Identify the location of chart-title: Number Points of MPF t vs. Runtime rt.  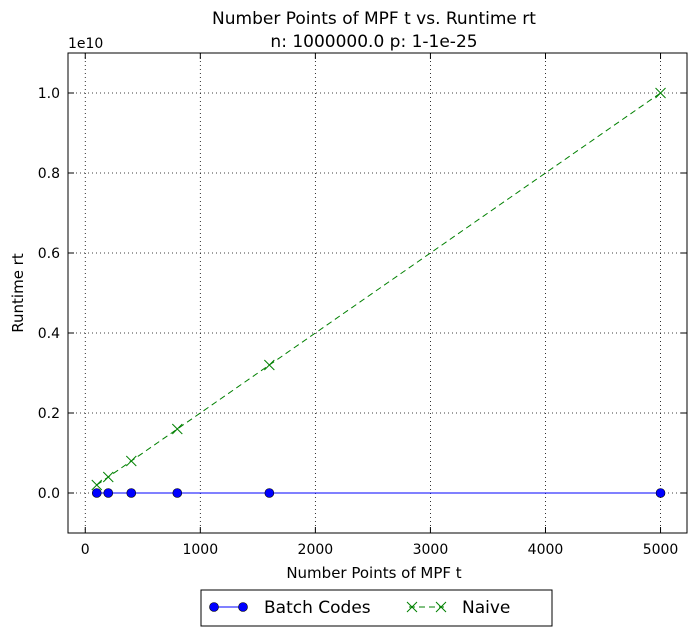
(374, 19).